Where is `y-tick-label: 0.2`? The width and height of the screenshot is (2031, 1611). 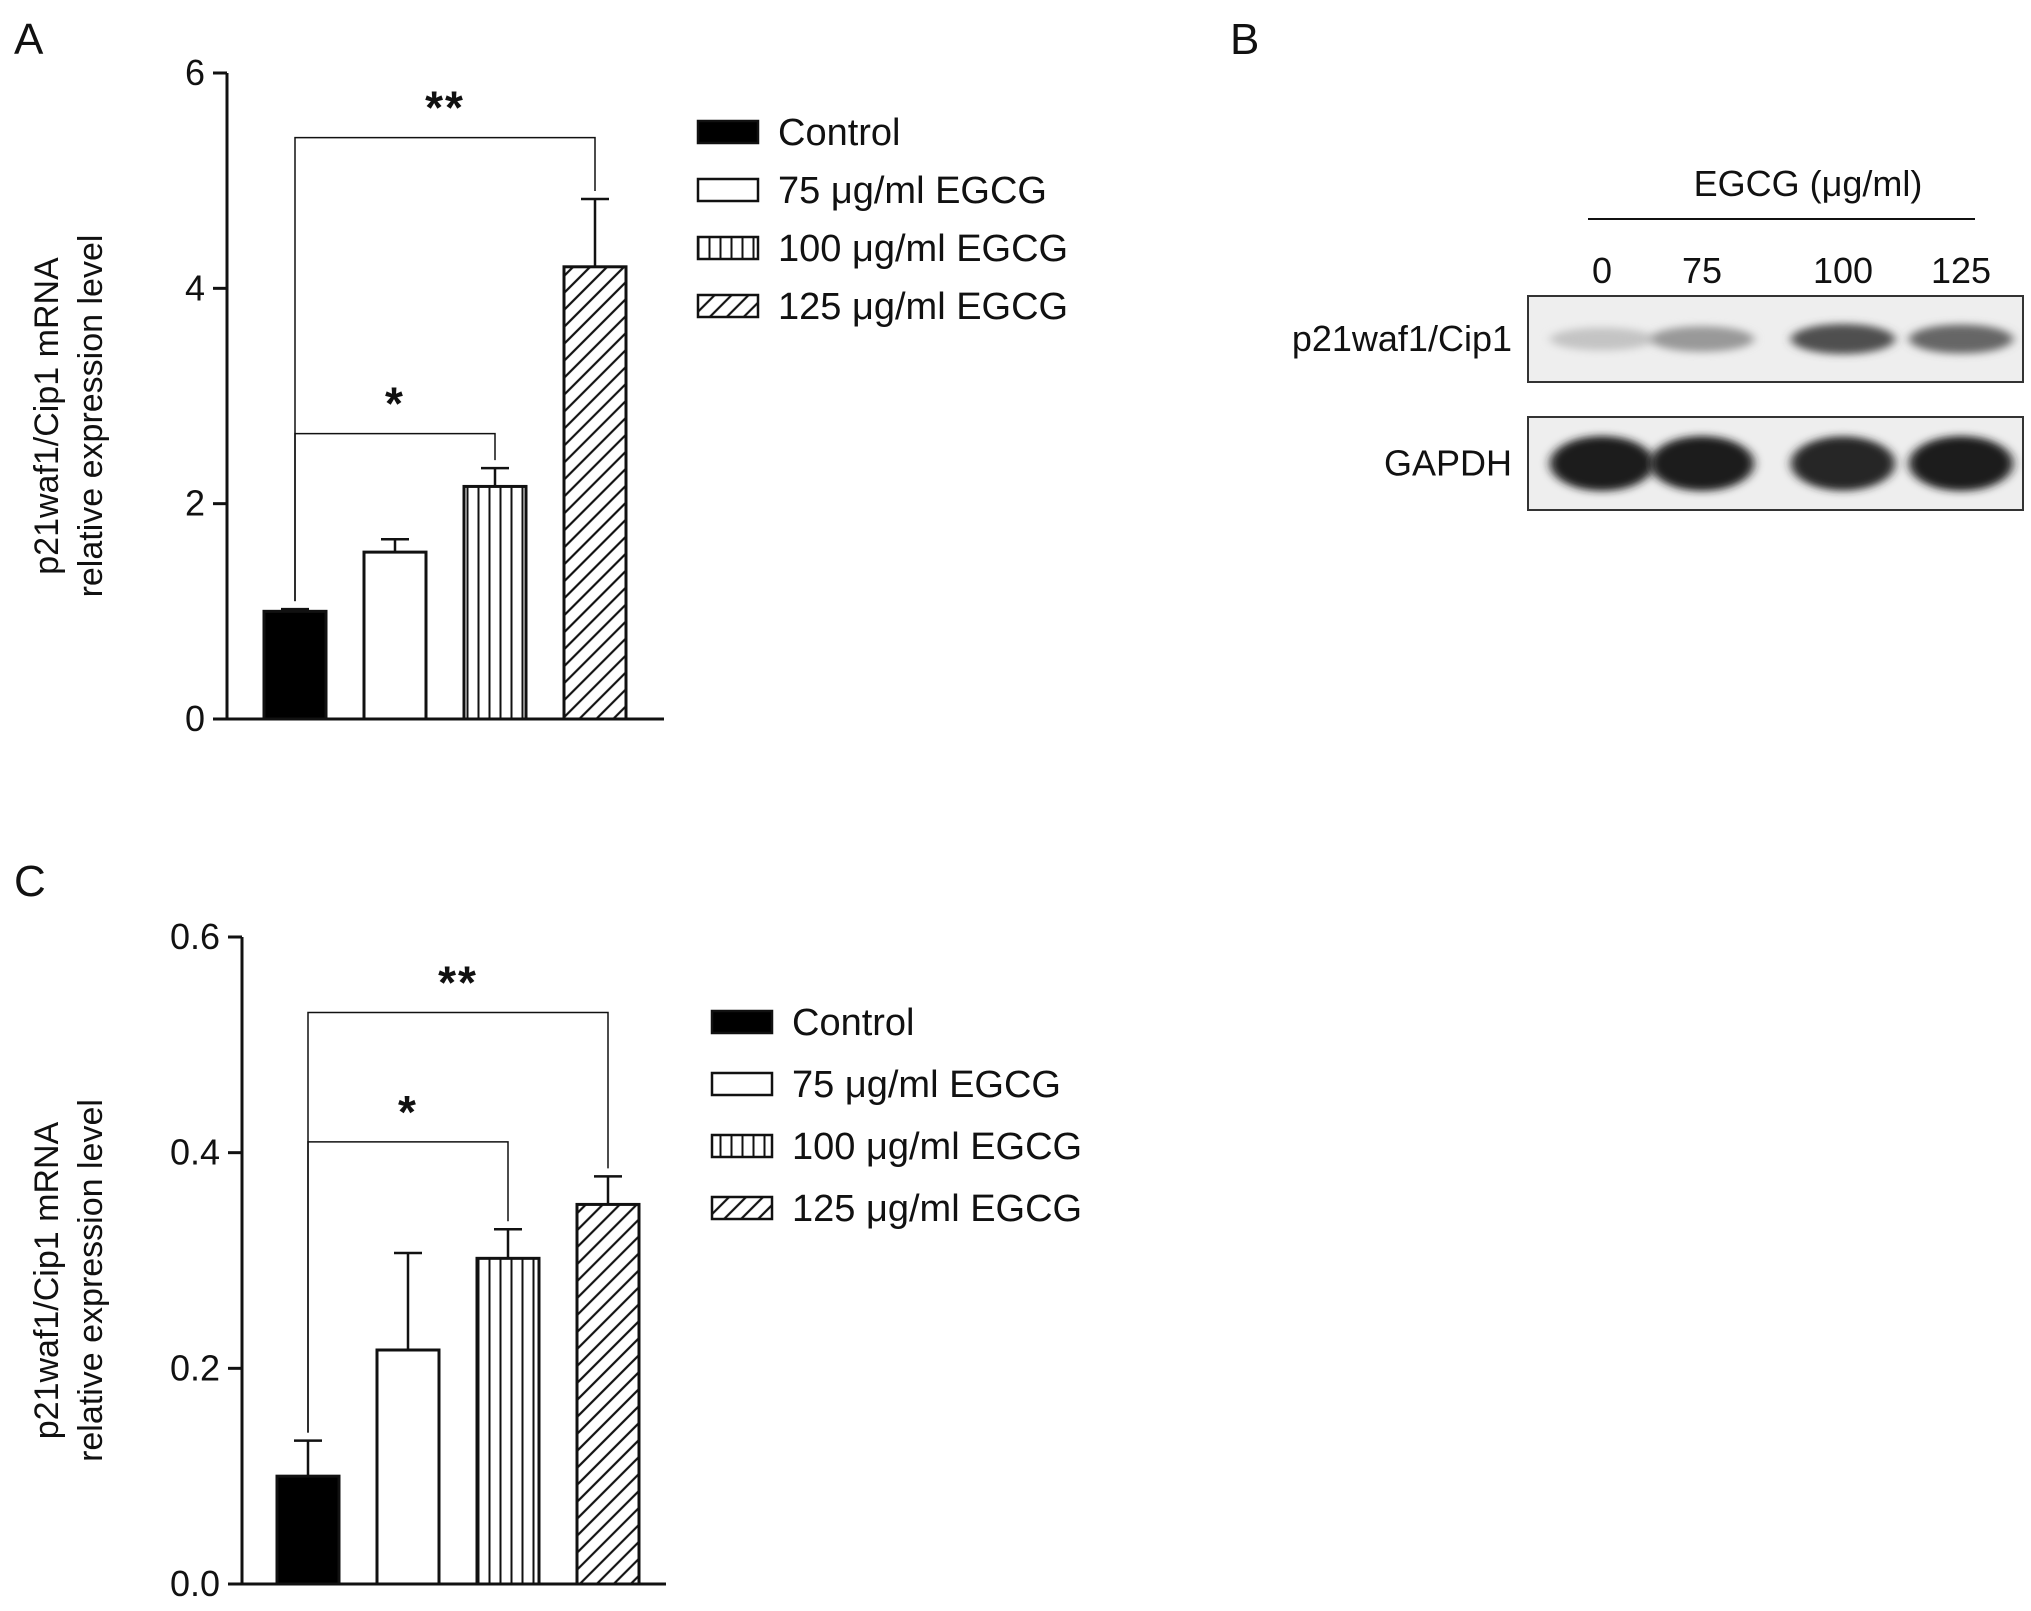
y-tick-label: 0.2 is located at coordinates (195, 1367).